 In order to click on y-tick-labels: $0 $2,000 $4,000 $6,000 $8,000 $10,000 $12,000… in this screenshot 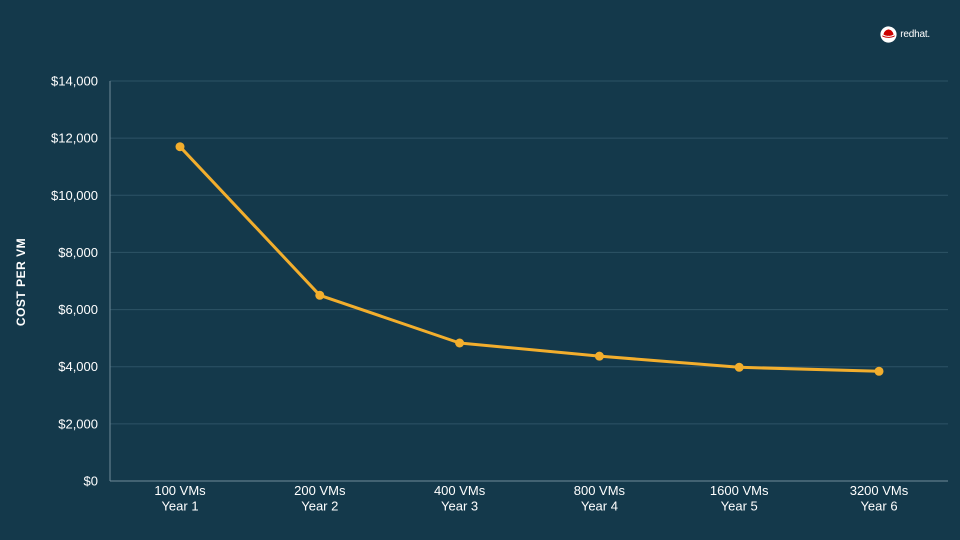, I will do `click(74, 281)`.